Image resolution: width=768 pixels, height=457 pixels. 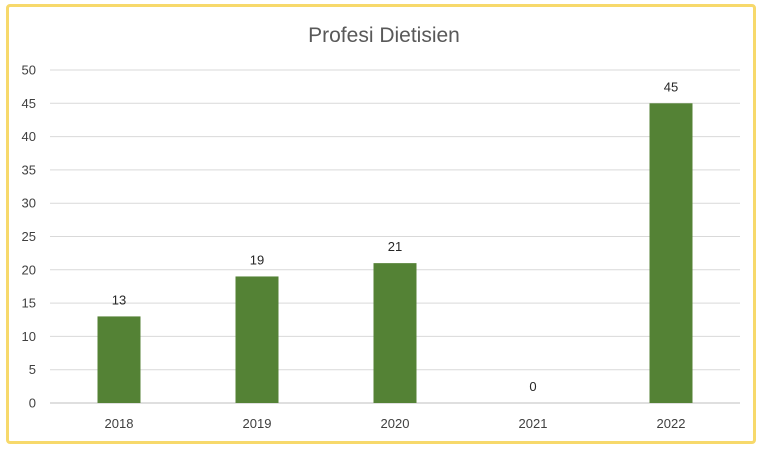 I want to click on x-tick-label: 2020, so click(x=395, y=423).